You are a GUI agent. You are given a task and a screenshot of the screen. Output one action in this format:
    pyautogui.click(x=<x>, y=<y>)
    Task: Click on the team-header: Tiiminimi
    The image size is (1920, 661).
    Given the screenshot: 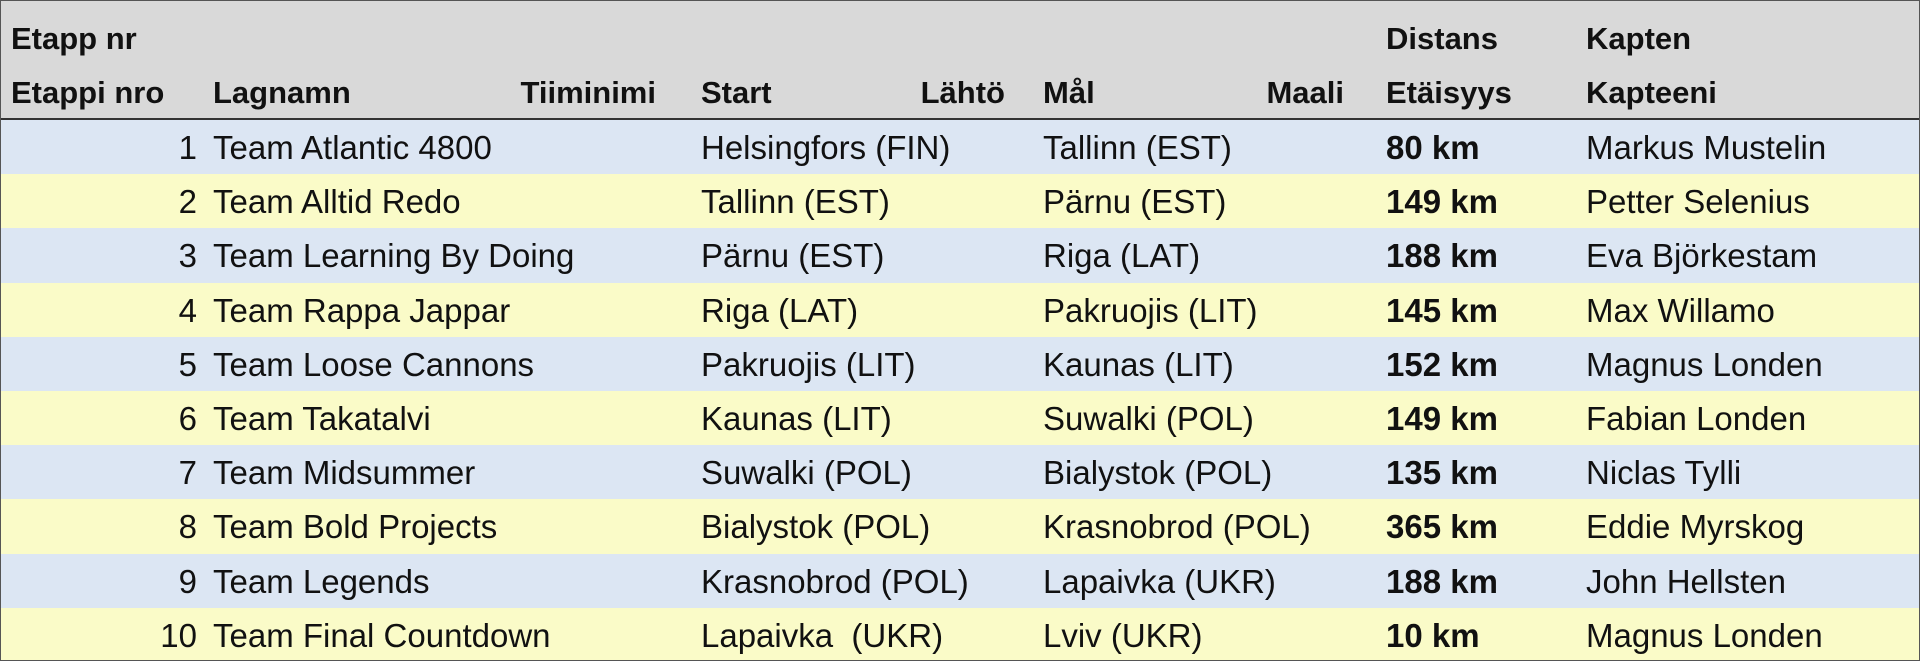 What is the action you would take?
    pyautogui.click(x=588, y=92)
    